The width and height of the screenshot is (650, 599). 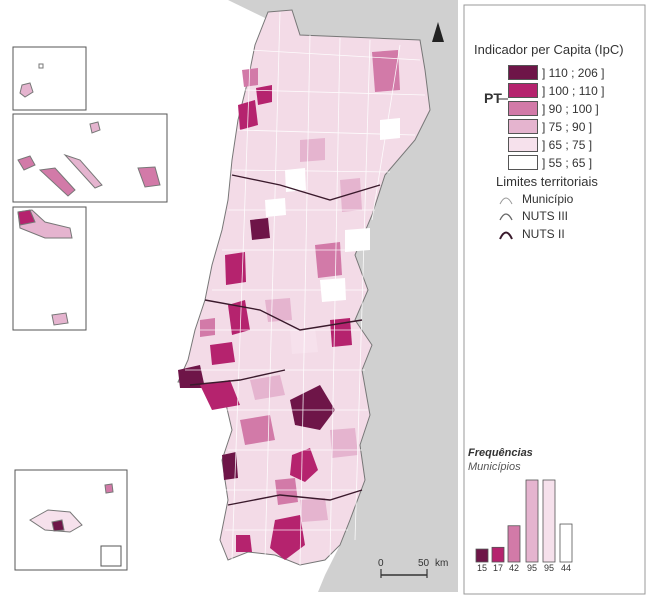 What do you see at coordinates (524, 521) in the screenshot?
I see `frequency-bars` at bounding box center [524, 521].